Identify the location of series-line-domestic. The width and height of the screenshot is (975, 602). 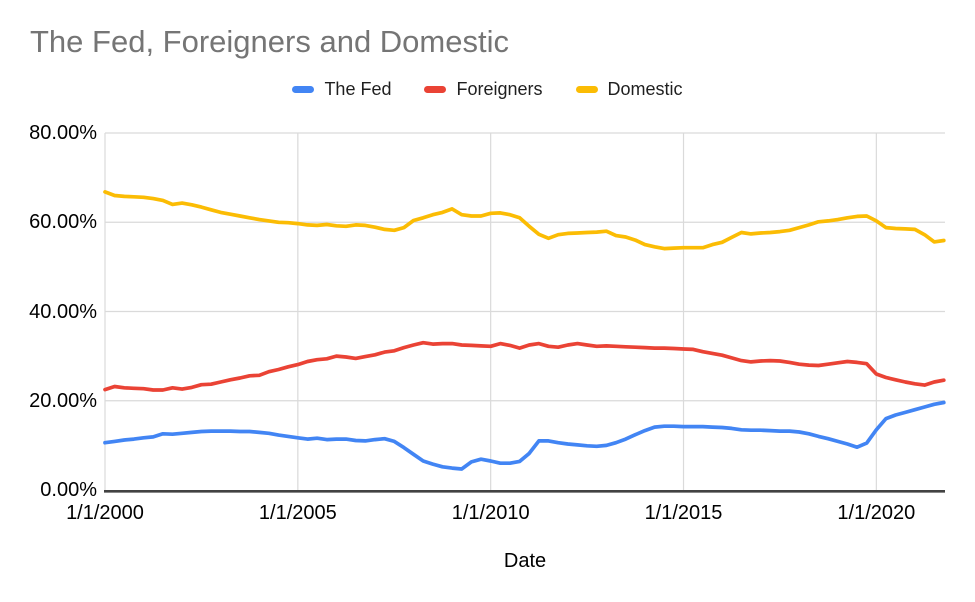
(524, 220).